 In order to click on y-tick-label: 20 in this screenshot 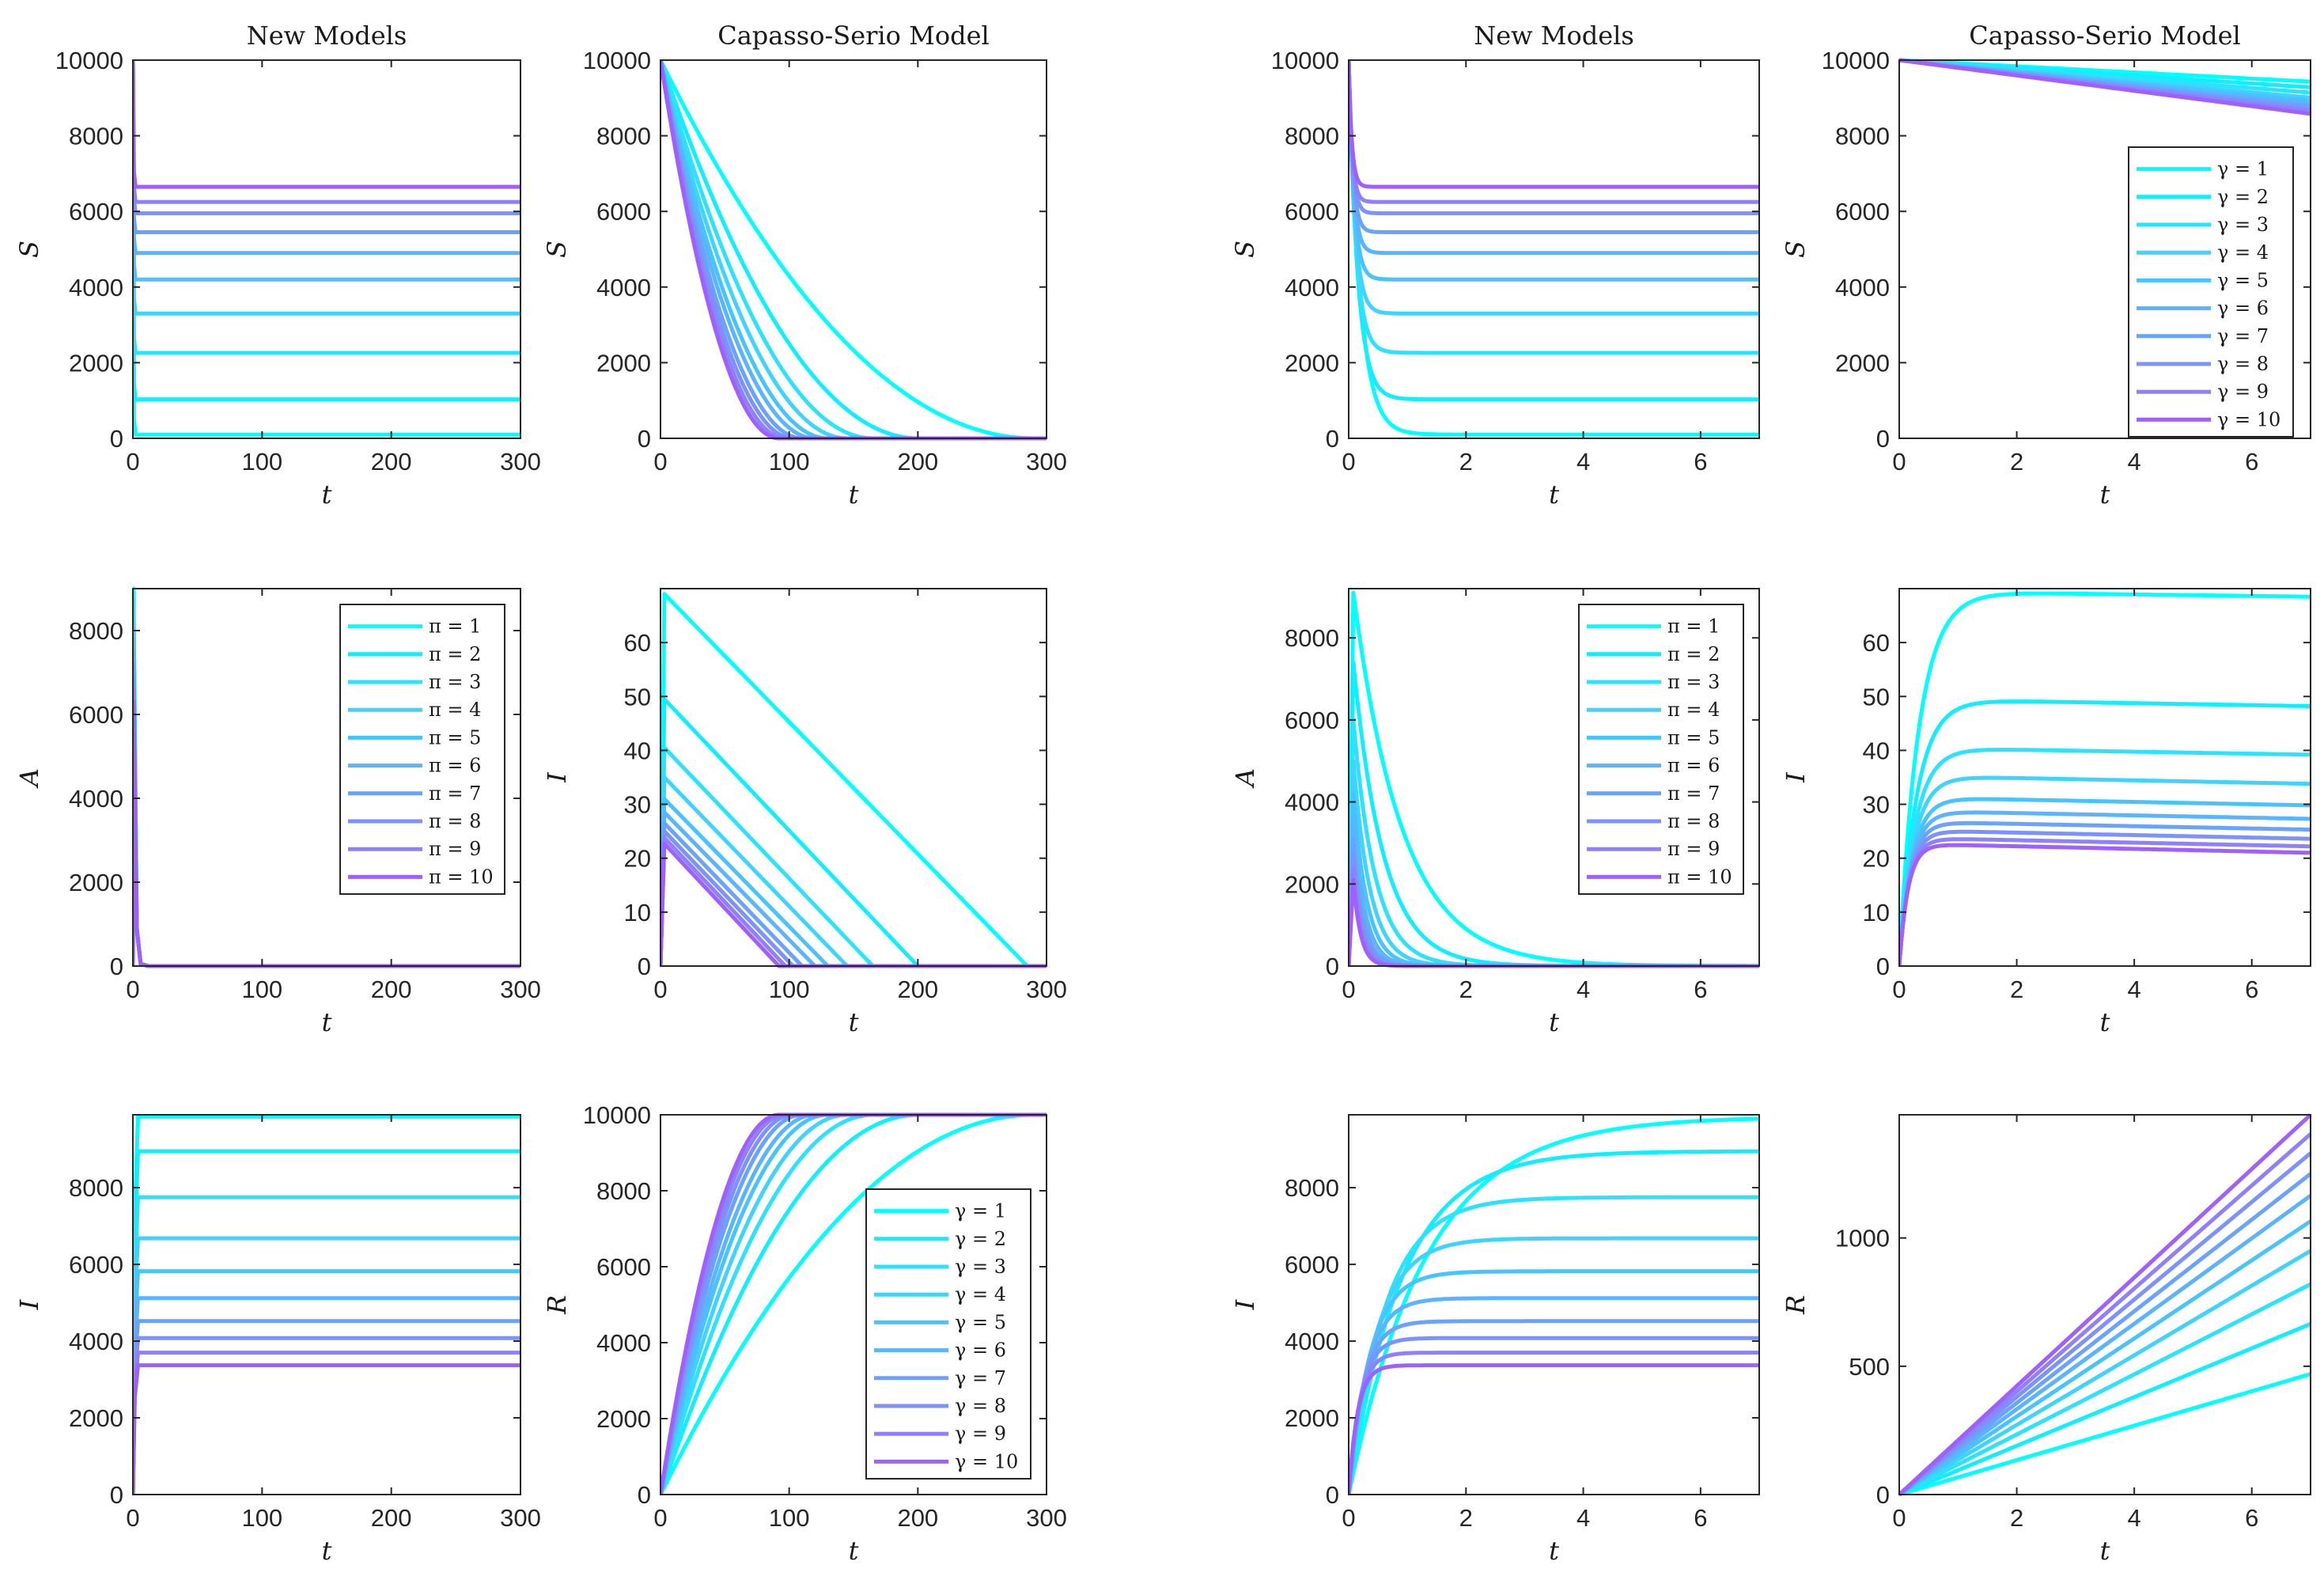, I will do `click(1876, 859)`.